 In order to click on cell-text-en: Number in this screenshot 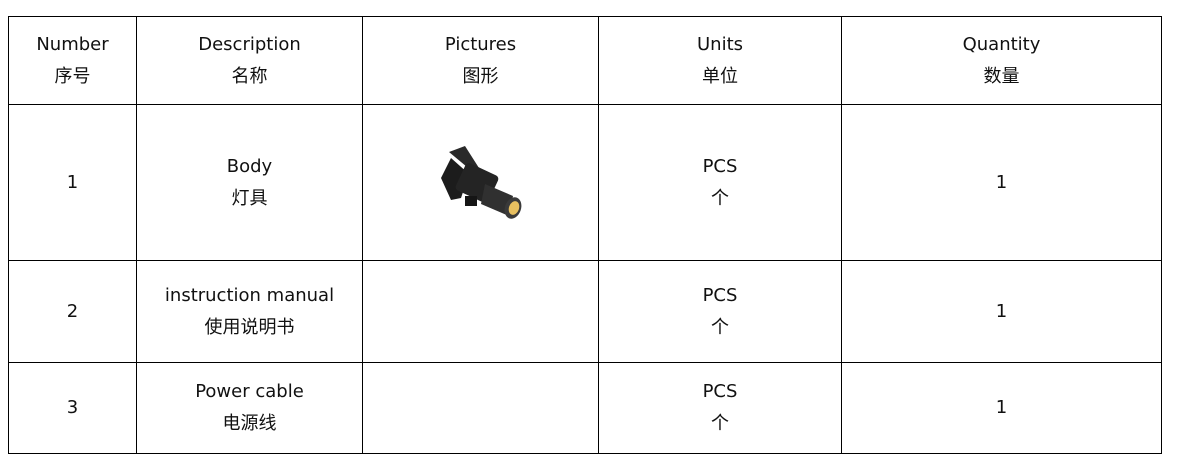, I will do `click(72, 44)`.